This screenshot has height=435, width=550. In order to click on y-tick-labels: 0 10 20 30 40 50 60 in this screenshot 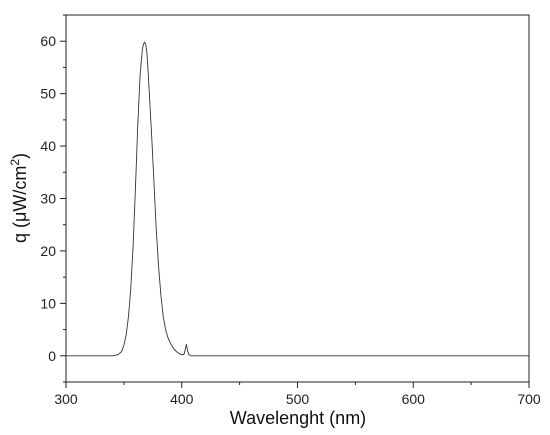, I will do `click(48, 198)`.